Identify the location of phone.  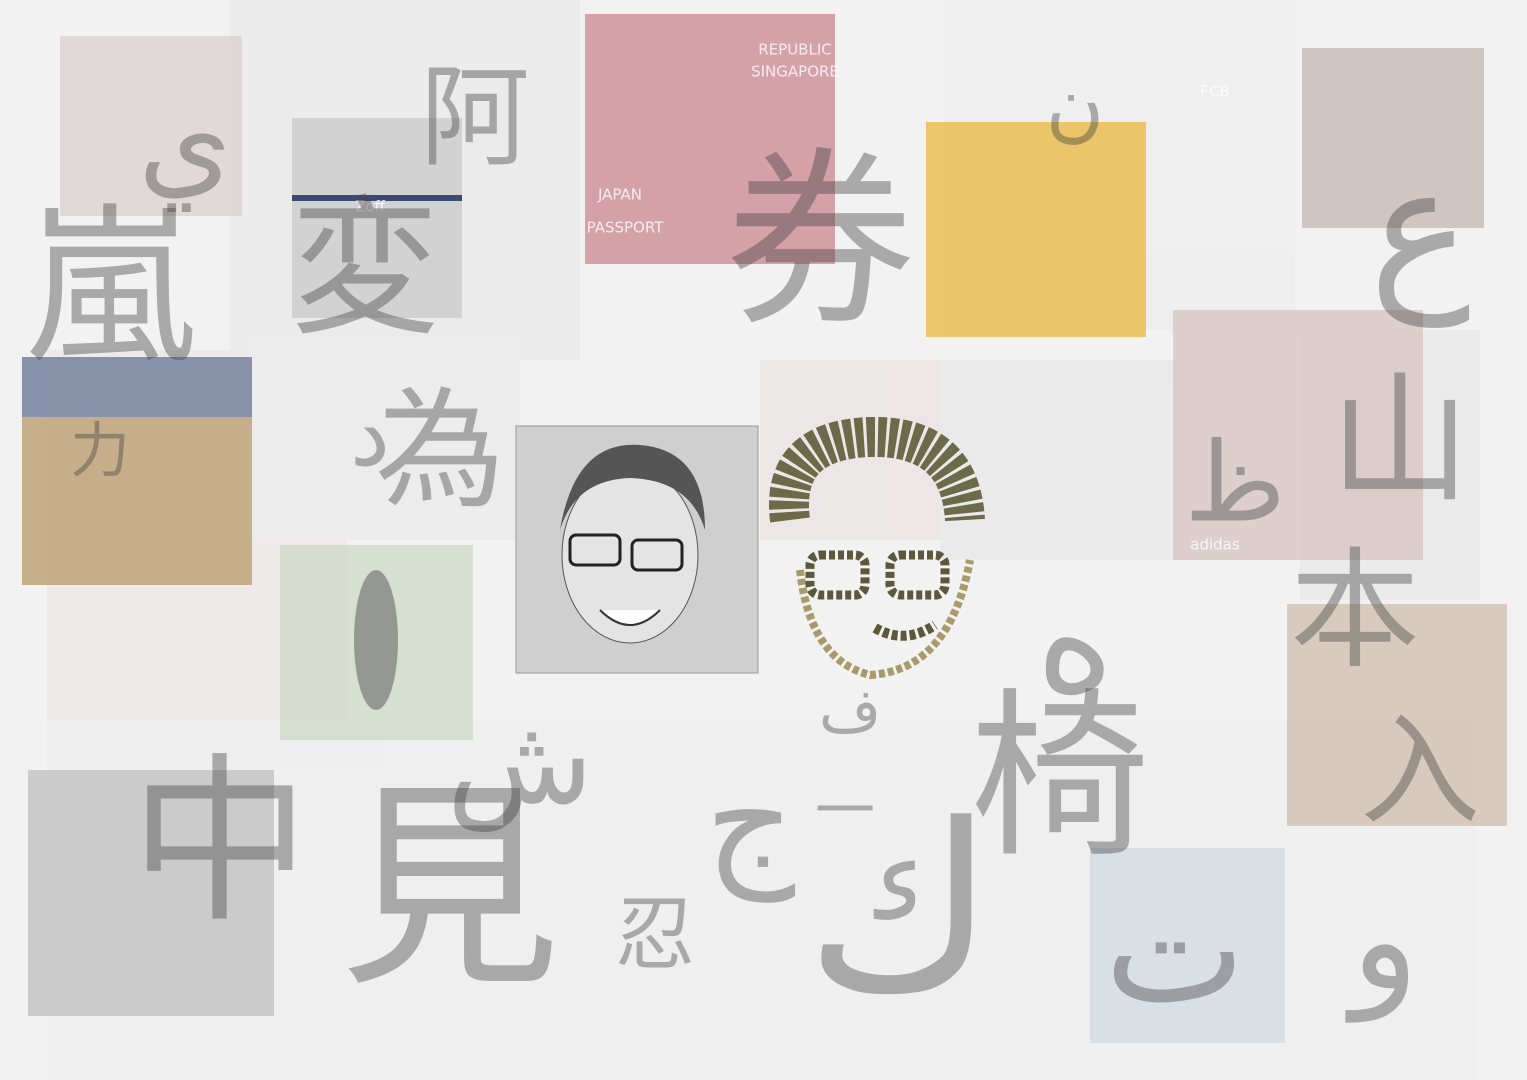
(376, 640).